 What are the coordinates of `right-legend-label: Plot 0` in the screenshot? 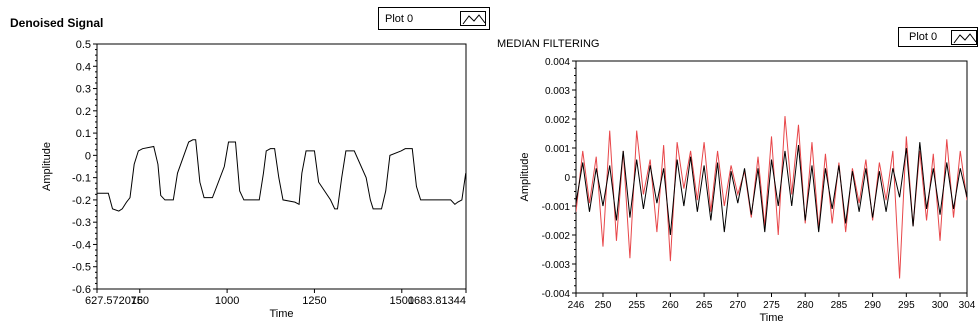 It's located at (923, 37).